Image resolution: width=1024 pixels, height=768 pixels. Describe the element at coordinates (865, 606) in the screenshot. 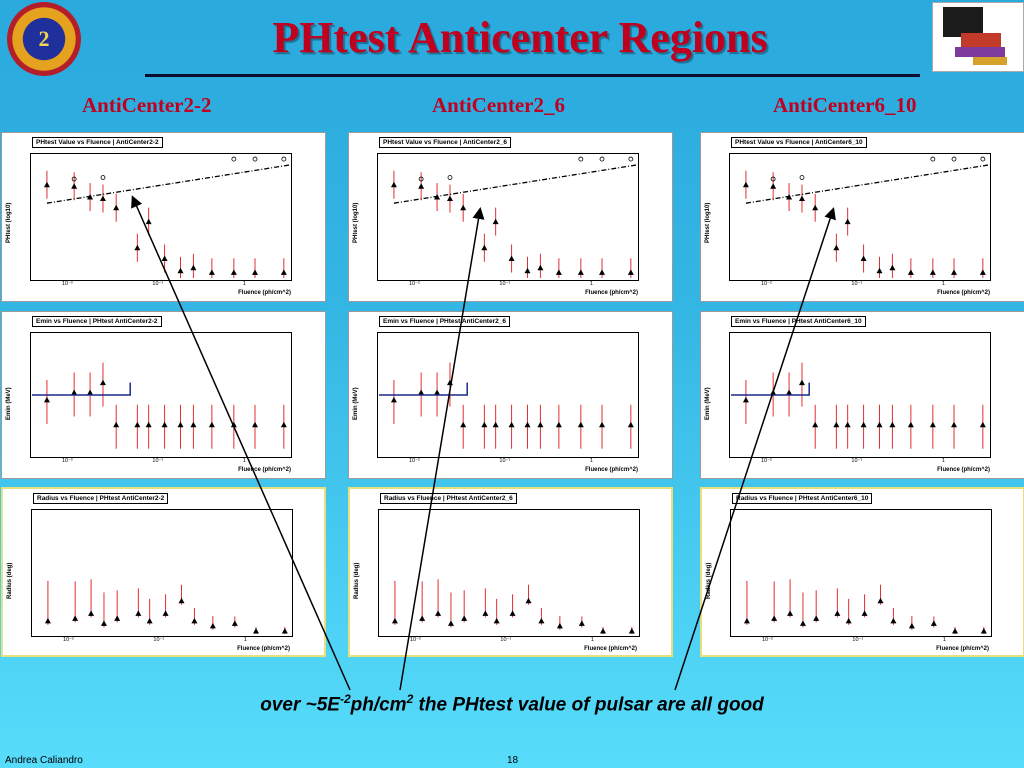

I see `radius-marks` at that location.